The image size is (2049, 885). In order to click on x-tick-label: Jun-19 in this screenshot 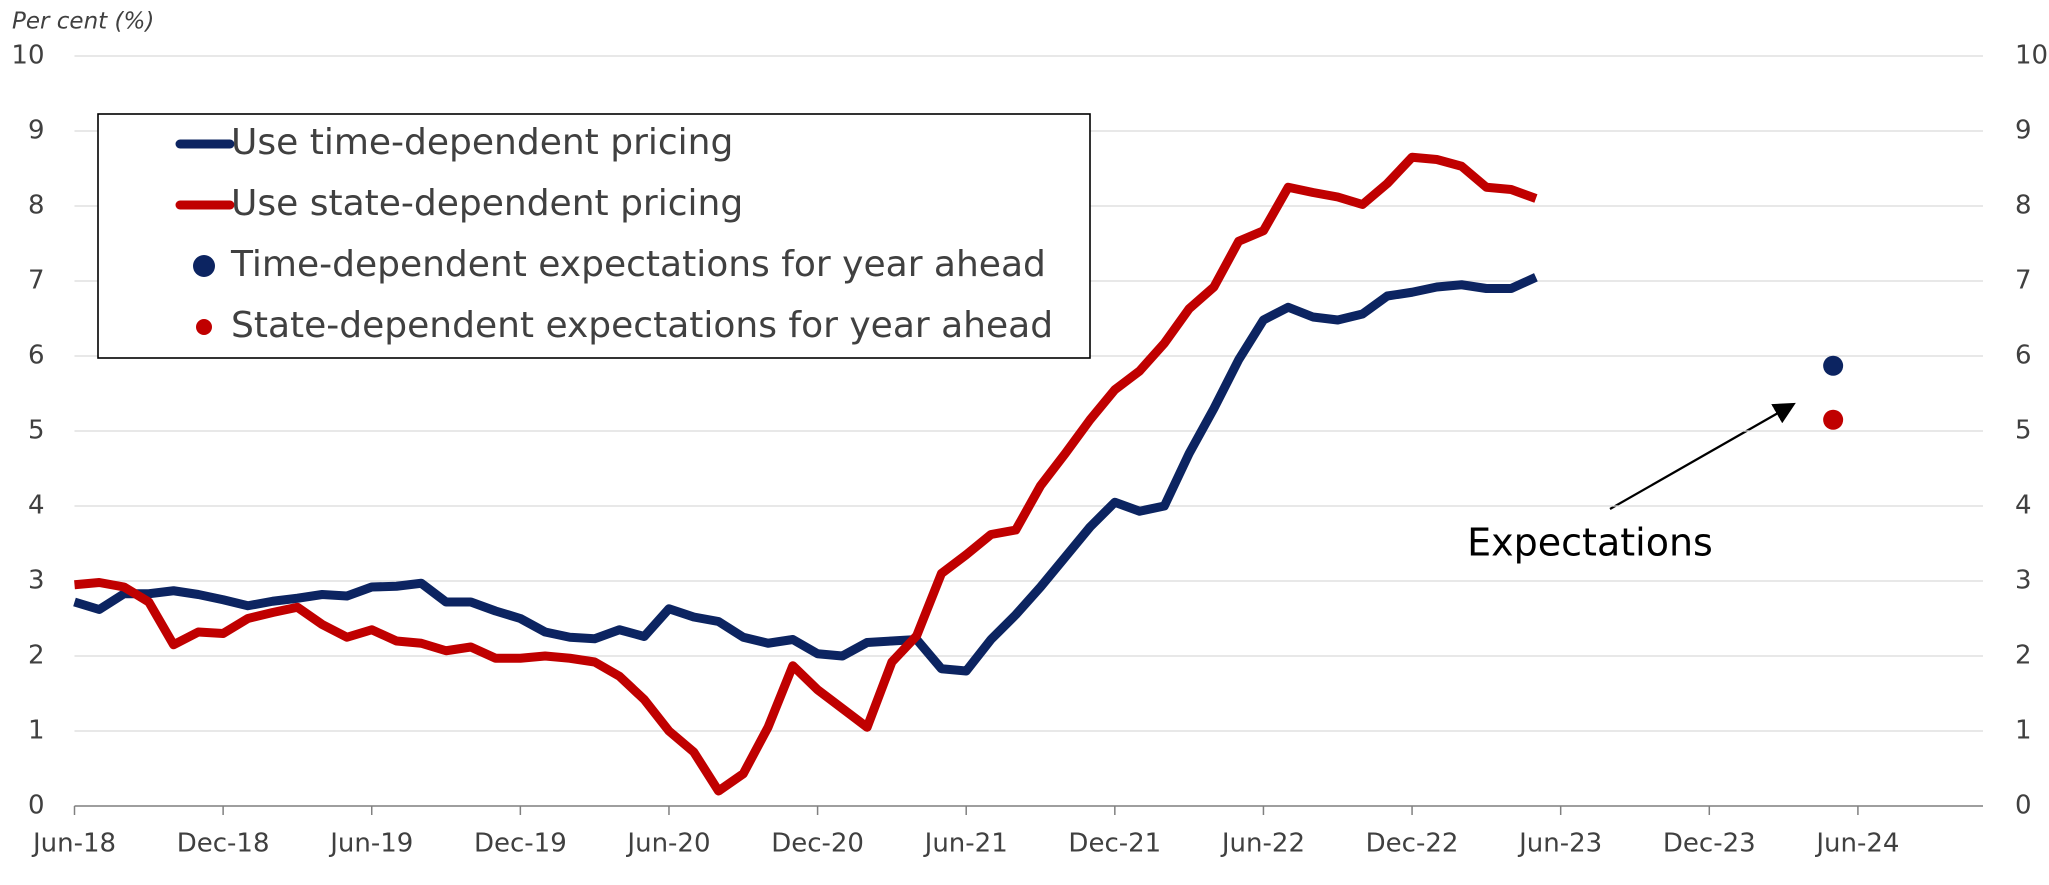, I will do `click(370, 844)`.